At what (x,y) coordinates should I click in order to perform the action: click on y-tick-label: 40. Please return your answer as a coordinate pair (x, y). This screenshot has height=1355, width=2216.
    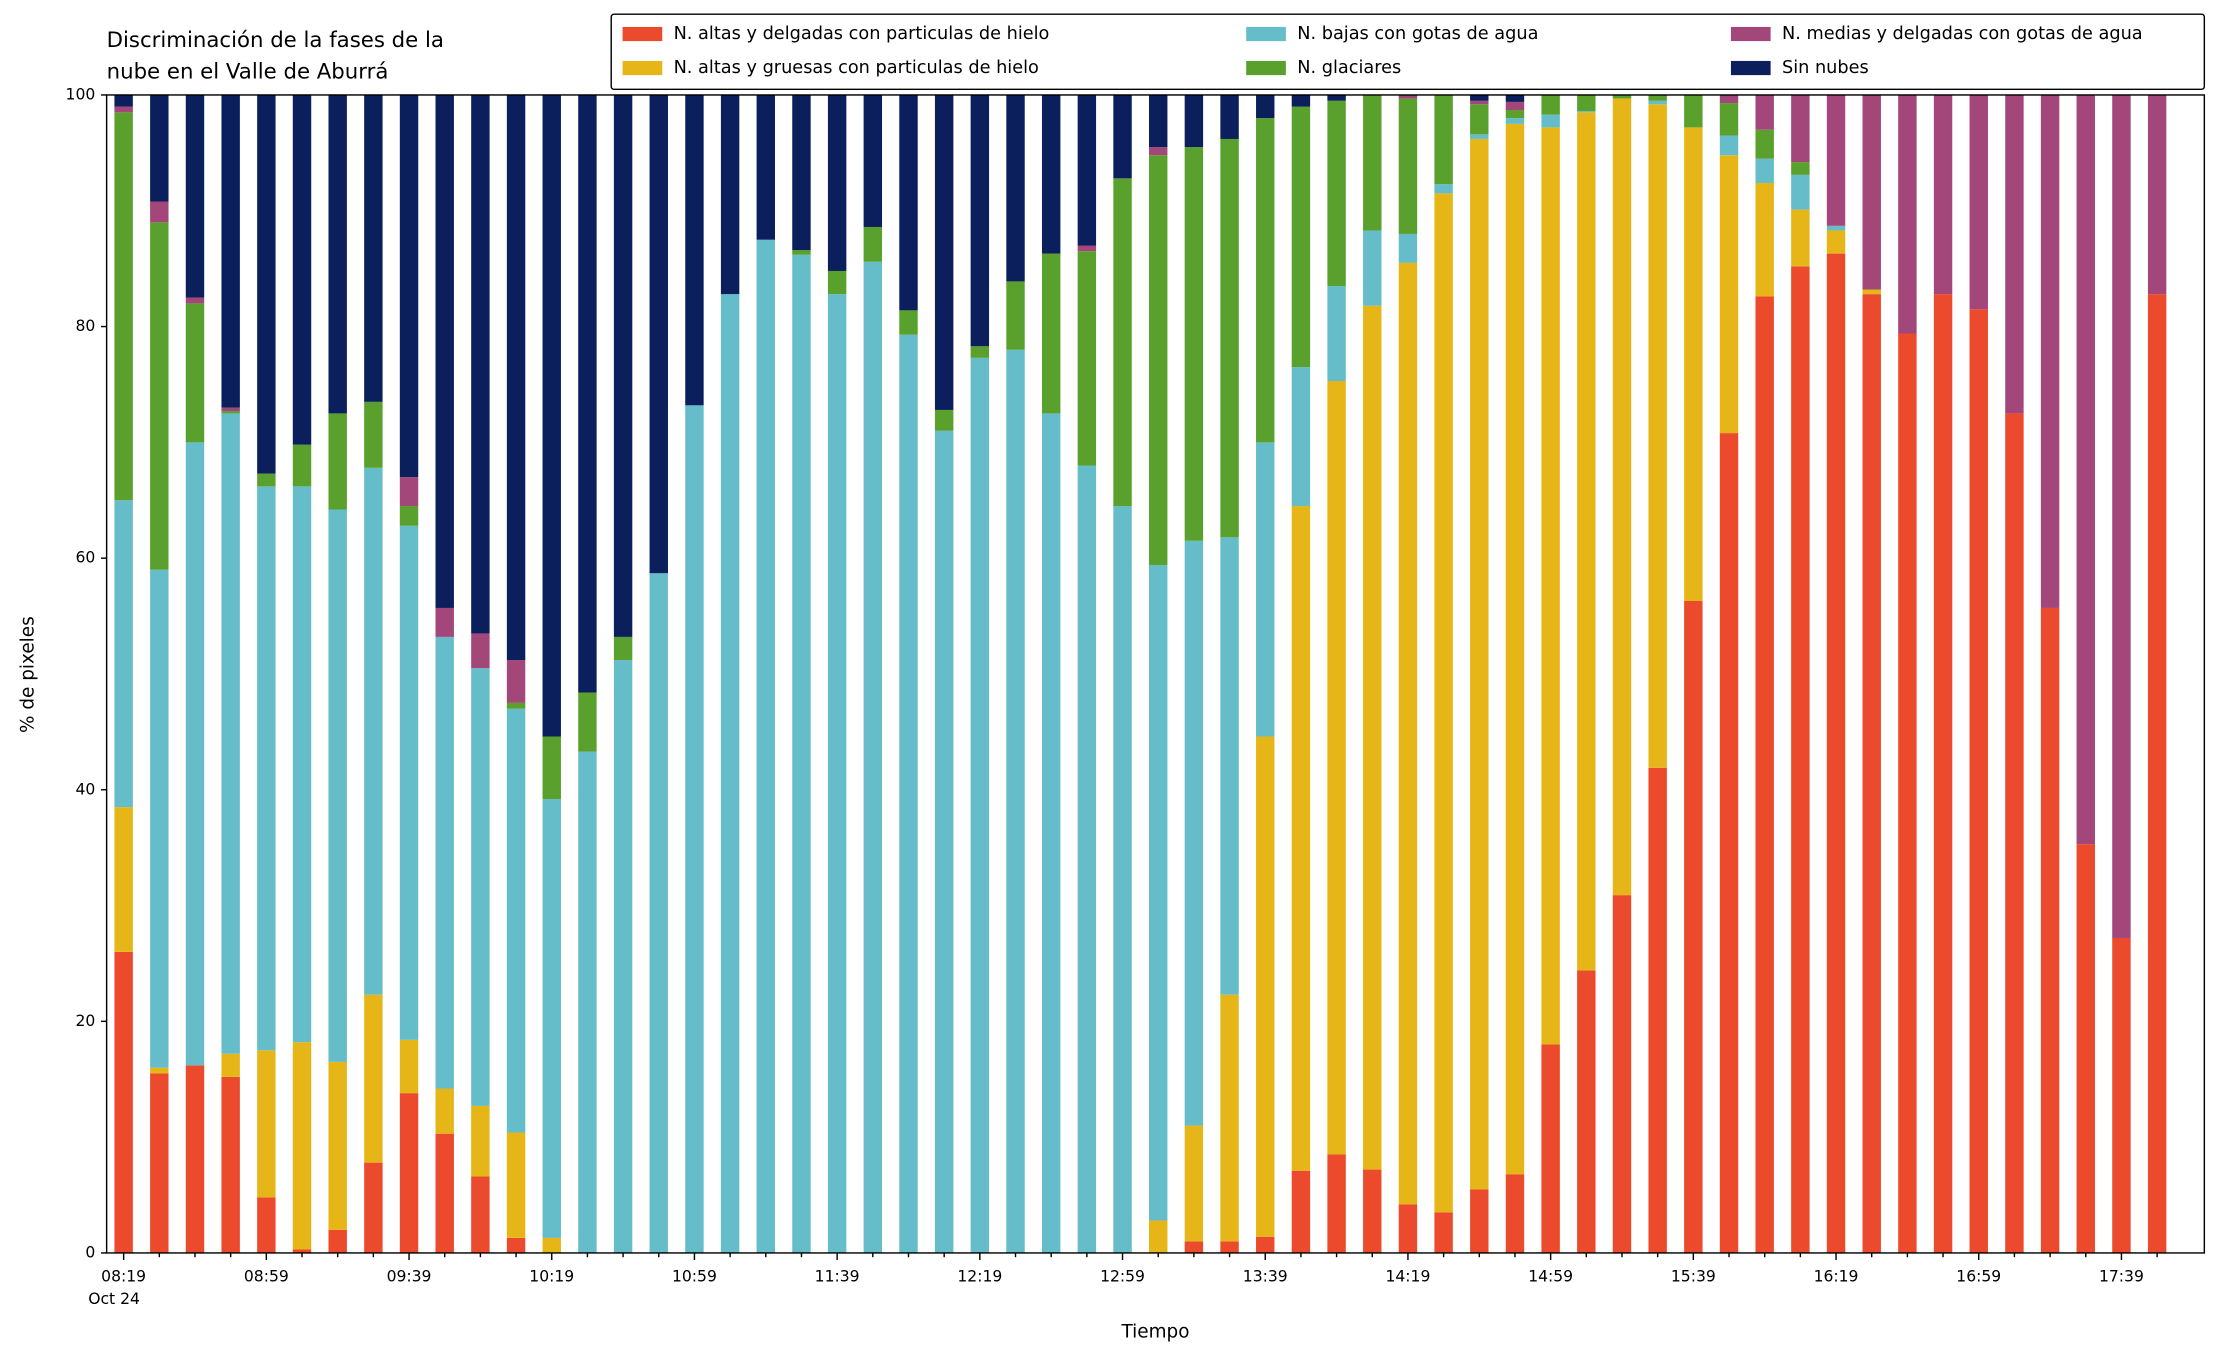
    Looking at the image, I should click on (85, 789).